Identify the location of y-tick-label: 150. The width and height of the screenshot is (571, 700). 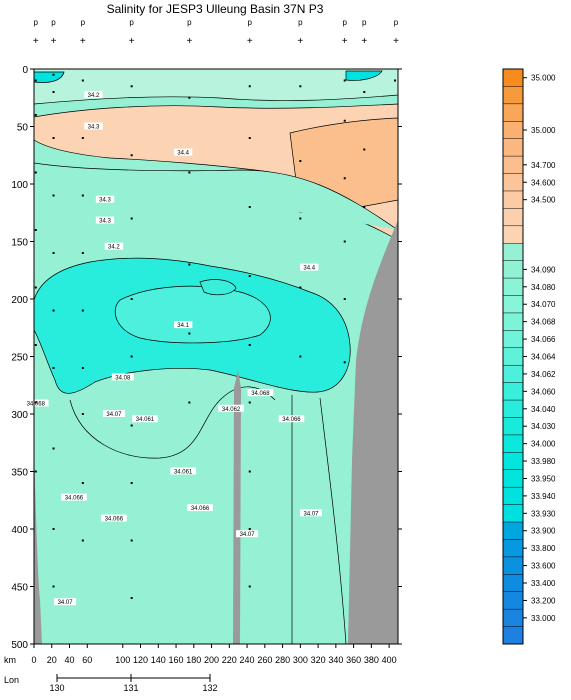
(19, 243).